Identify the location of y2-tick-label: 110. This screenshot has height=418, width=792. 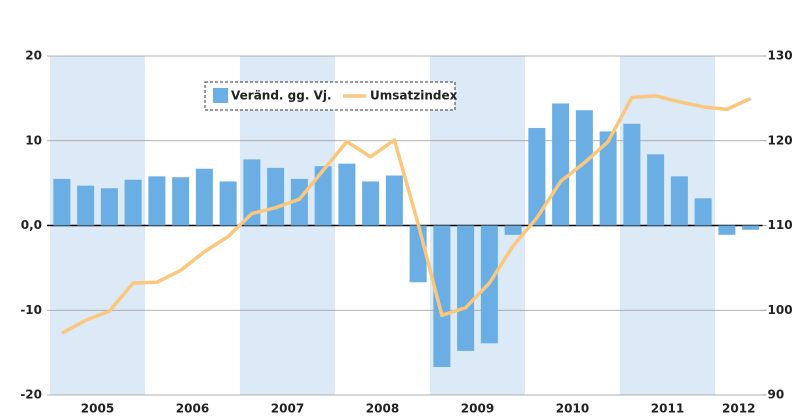
(780, 225).